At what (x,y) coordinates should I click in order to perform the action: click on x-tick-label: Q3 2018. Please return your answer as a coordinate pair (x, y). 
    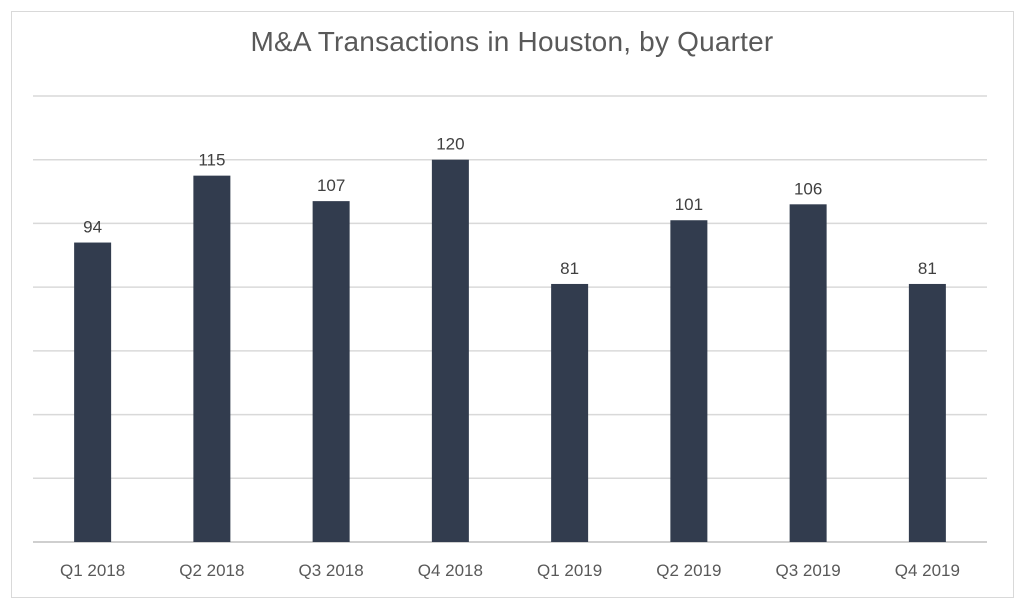
    Looking at the image, I should click on (331, 570).